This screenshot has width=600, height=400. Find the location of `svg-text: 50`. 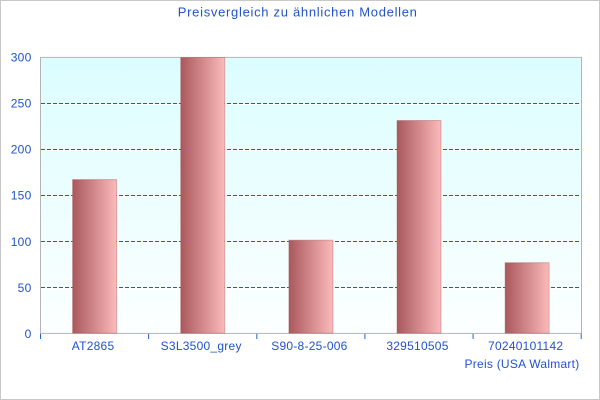

svg-text: 50 is located at coordinates (25, 288).